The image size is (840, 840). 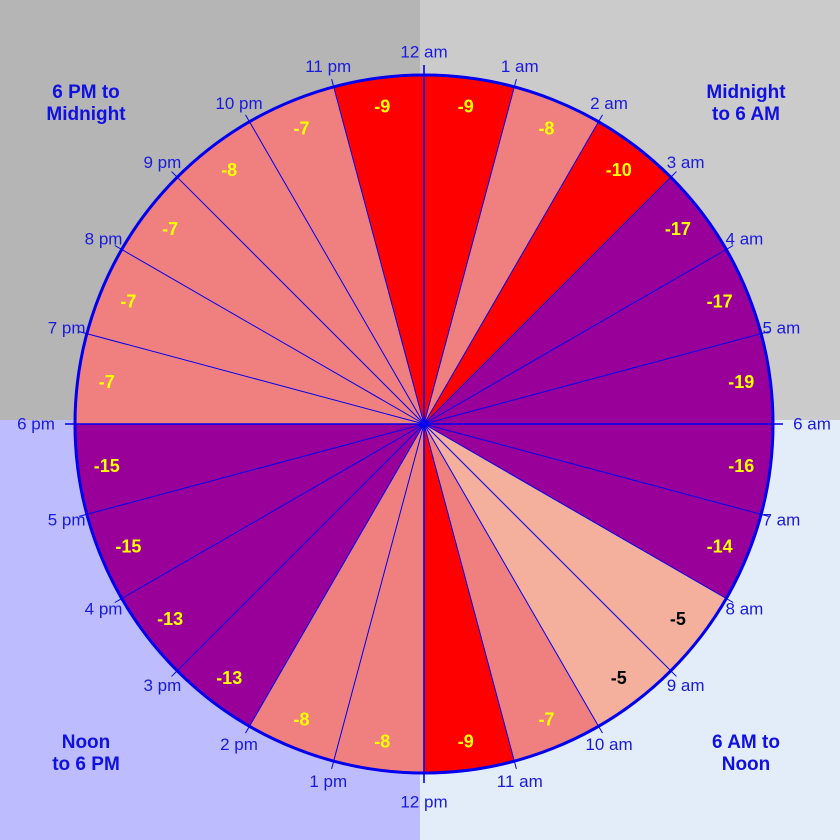 I want to click on wedge-12-am, so click(x=469, y=249).